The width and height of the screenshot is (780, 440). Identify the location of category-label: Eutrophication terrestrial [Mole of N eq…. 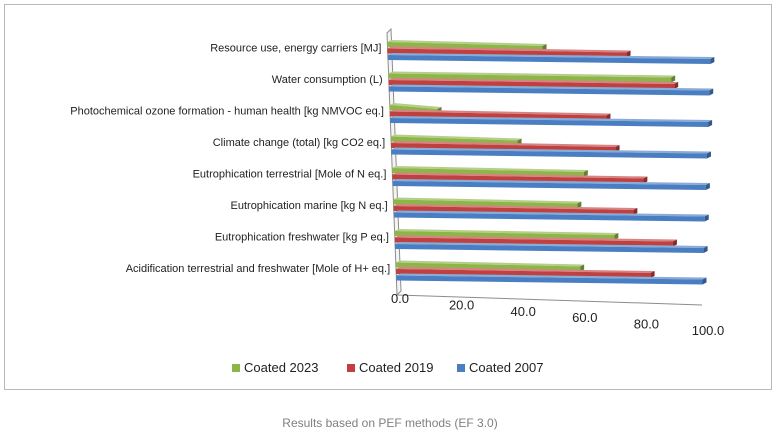
(290, 175).